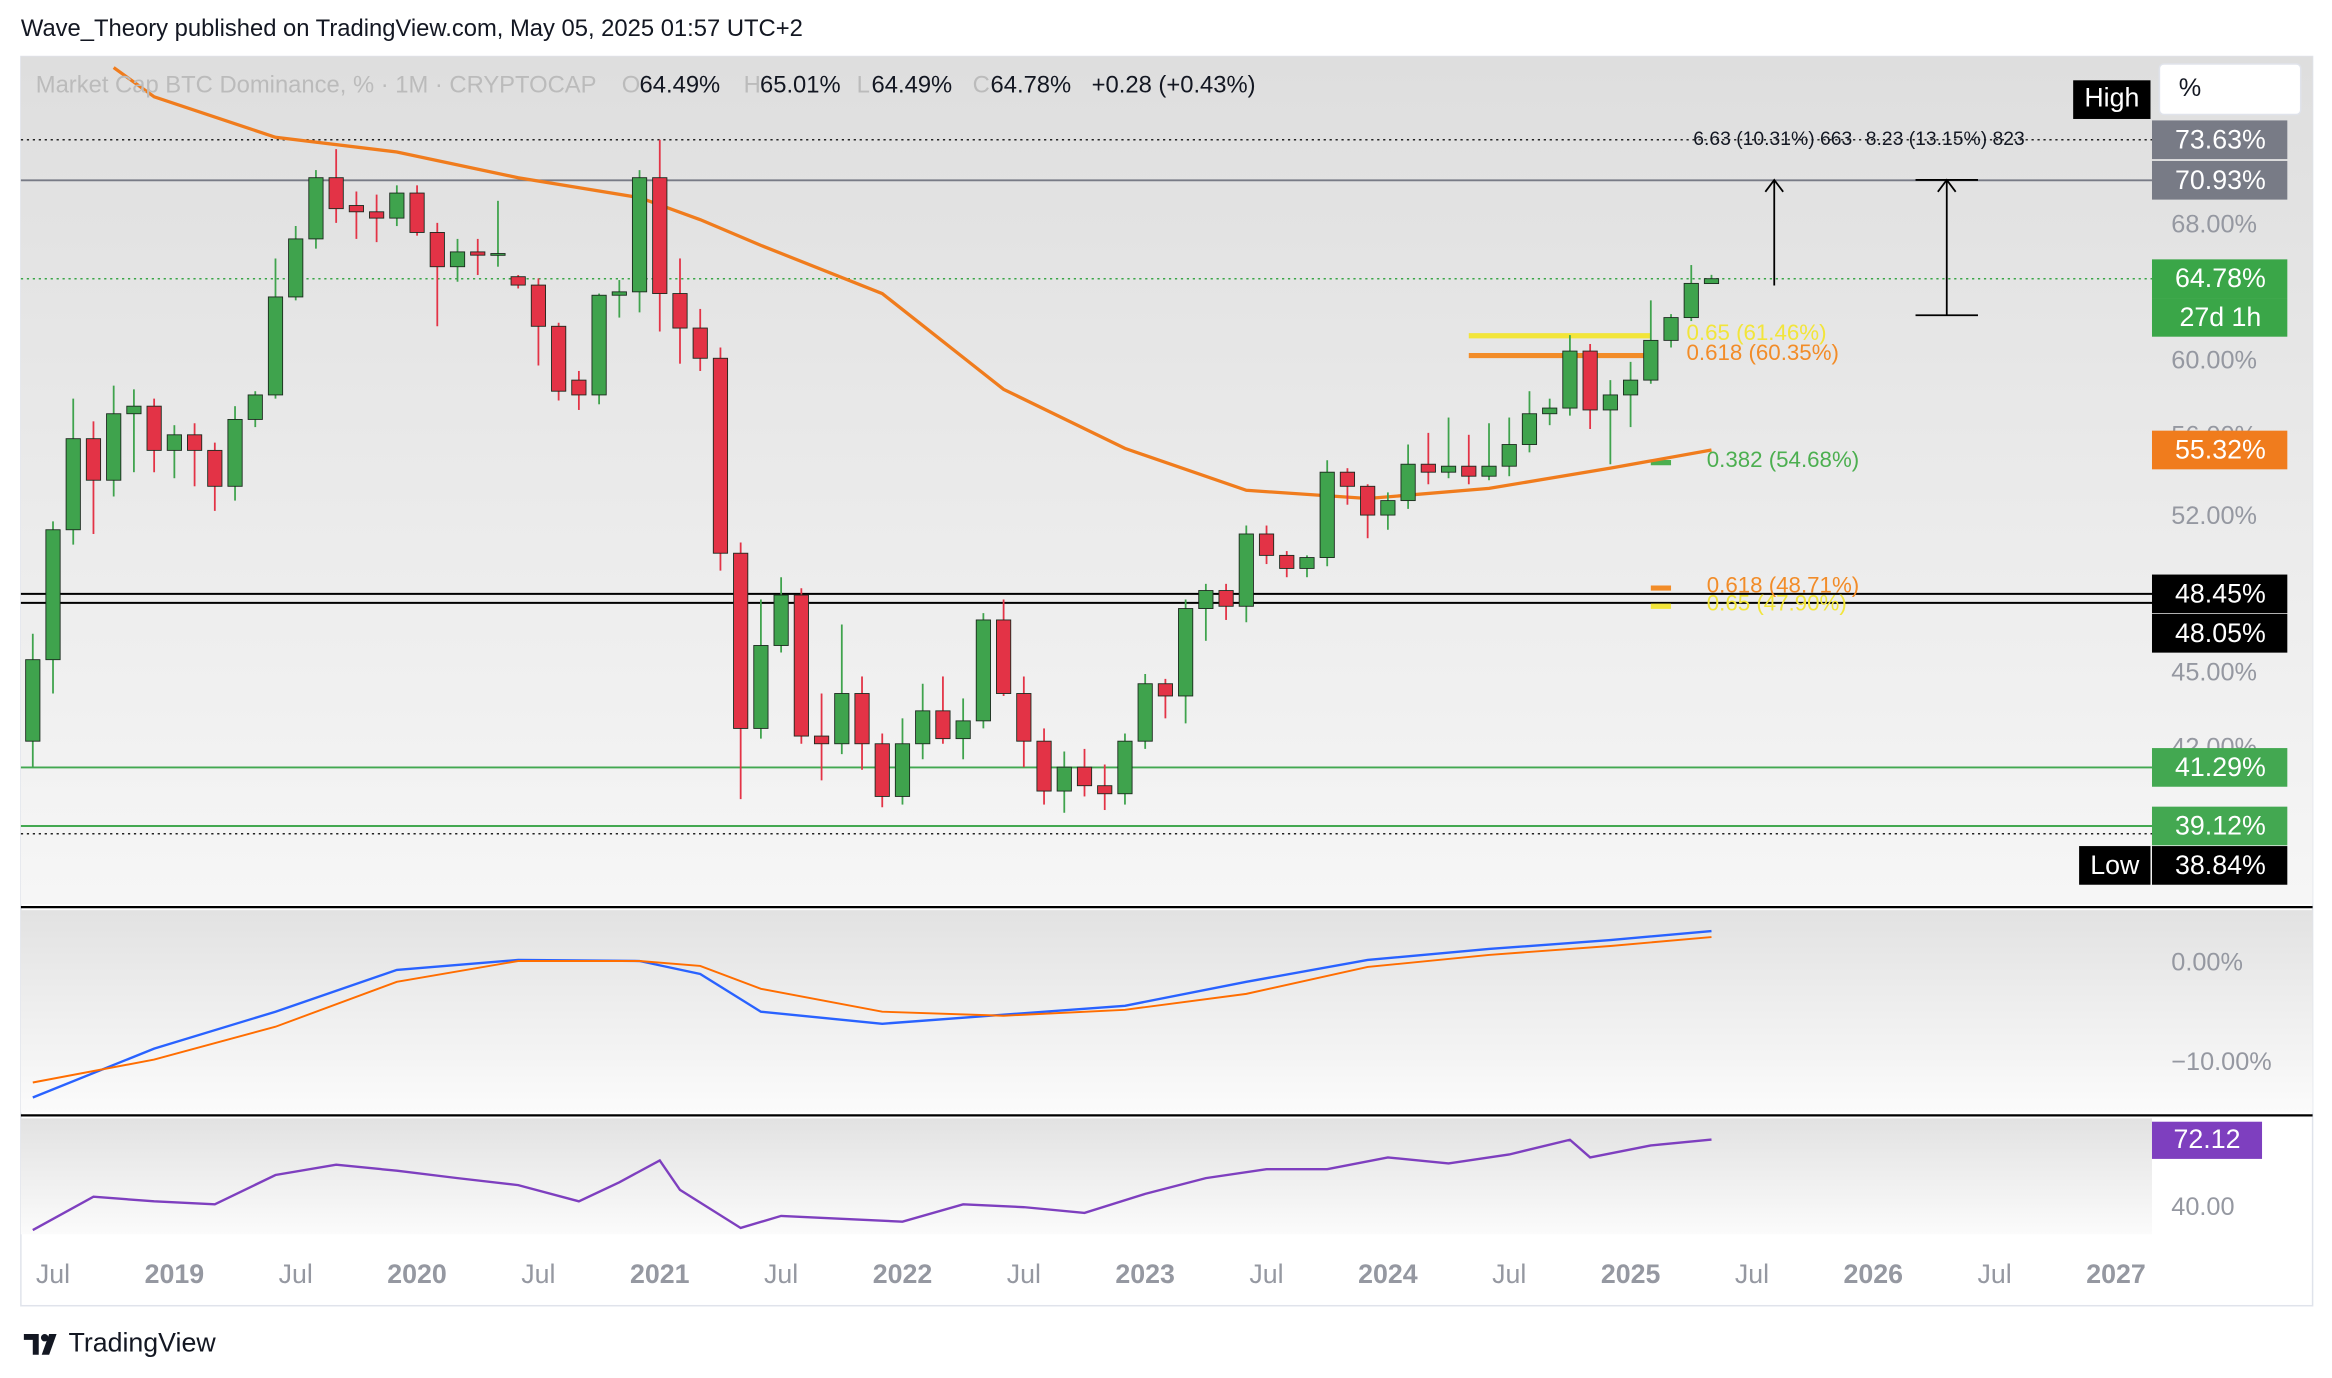  What do you see at coordinates (660, 1274) in the screenshot?
I see `x-tick-label: 2021` at bounding box center [660, 1274].